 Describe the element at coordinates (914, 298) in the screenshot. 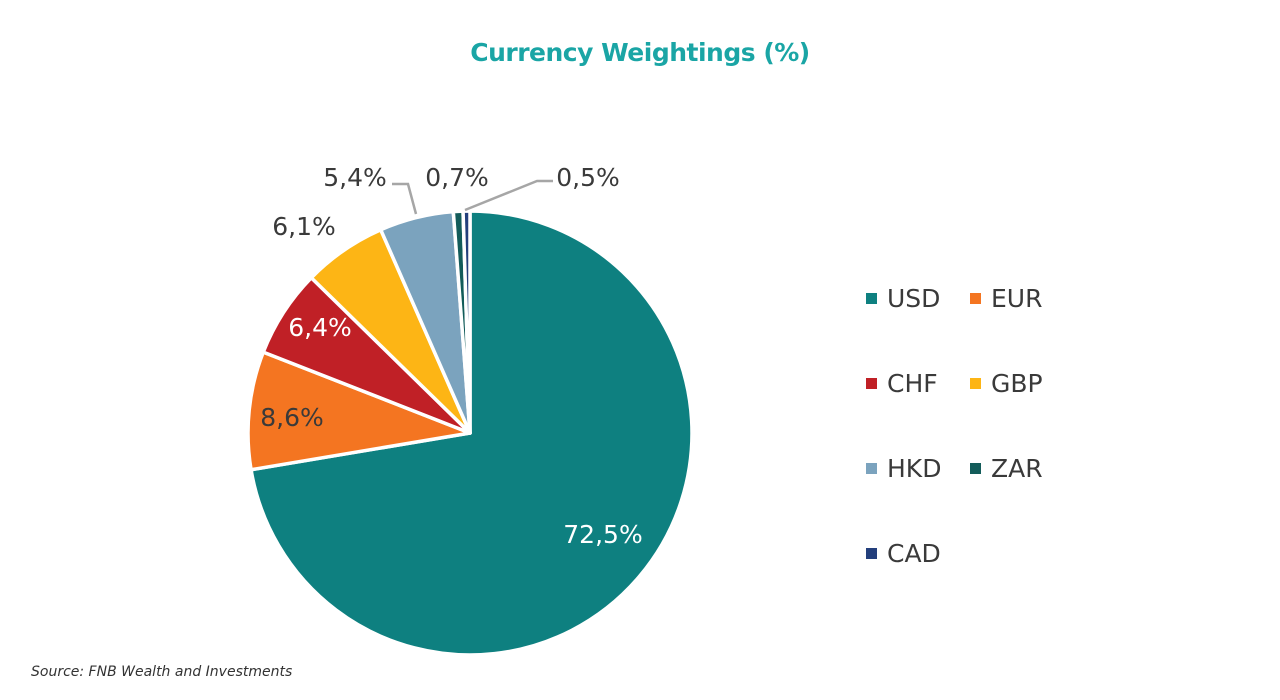

I see `legend-label: USD` at that location.